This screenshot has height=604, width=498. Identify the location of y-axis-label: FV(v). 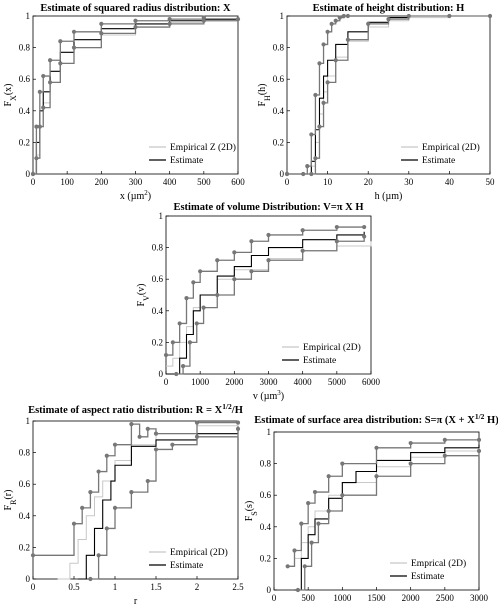
(143, 294).